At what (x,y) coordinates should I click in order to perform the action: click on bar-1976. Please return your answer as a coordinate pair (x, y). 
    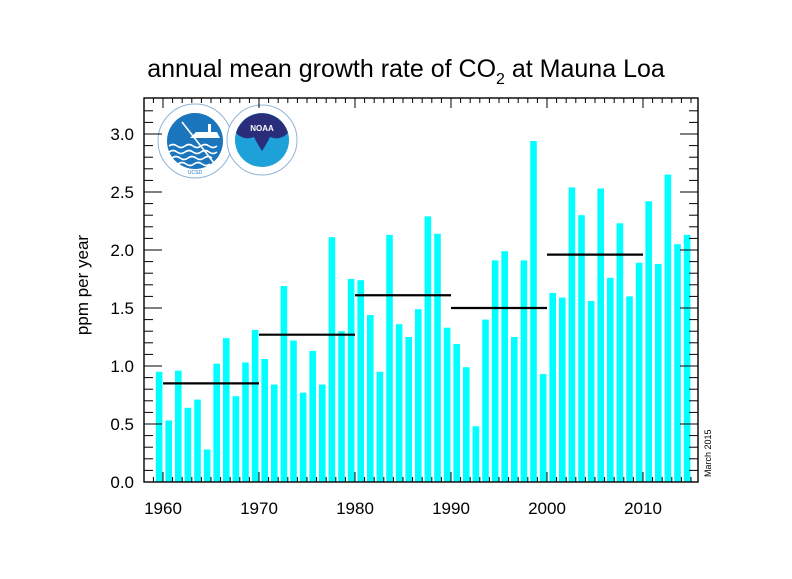
    Looking at the image, I should click on (322, 433).